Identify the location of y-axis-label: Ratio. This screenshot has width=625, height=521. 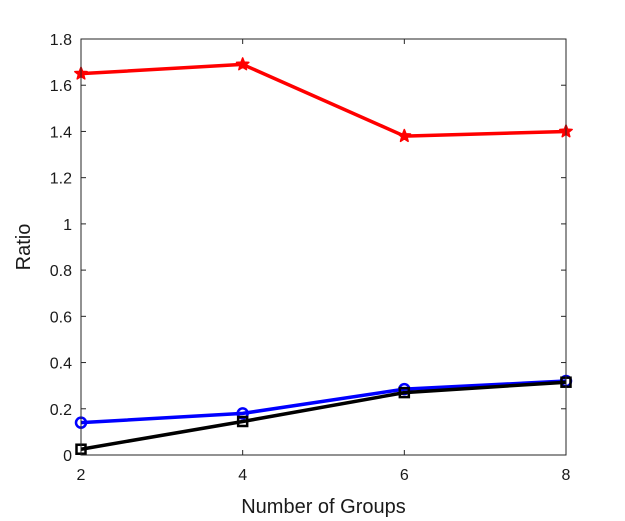
(24, 247).